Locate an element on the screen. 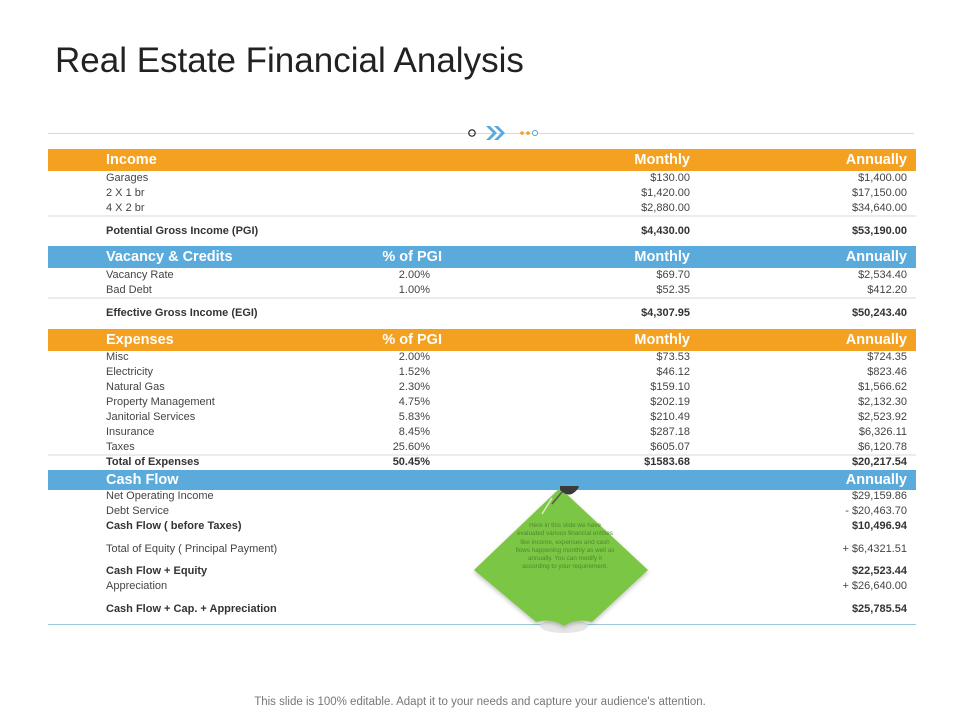 The width and height of the screenshot is (960, 720). pushpin-icon is located at coordinates (565, 495).